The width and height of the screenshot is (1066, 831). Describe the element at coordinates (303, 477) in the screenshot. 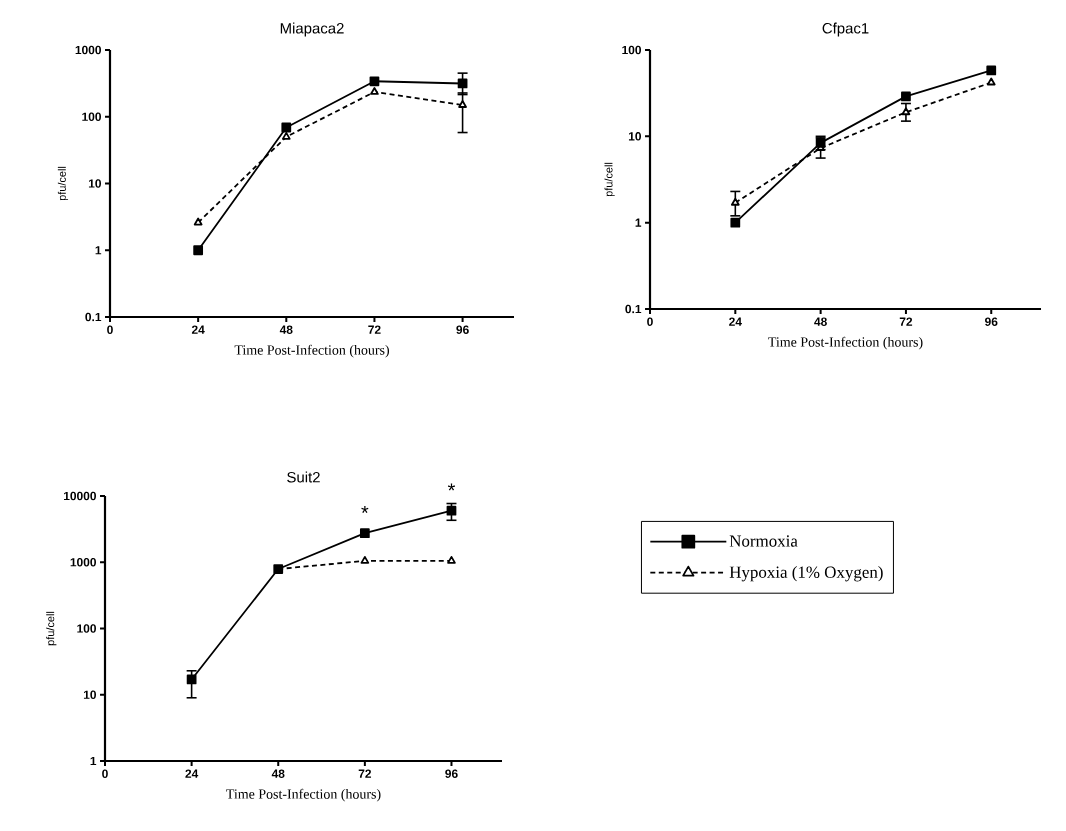

I see `chart-title: Suit2` at that location.